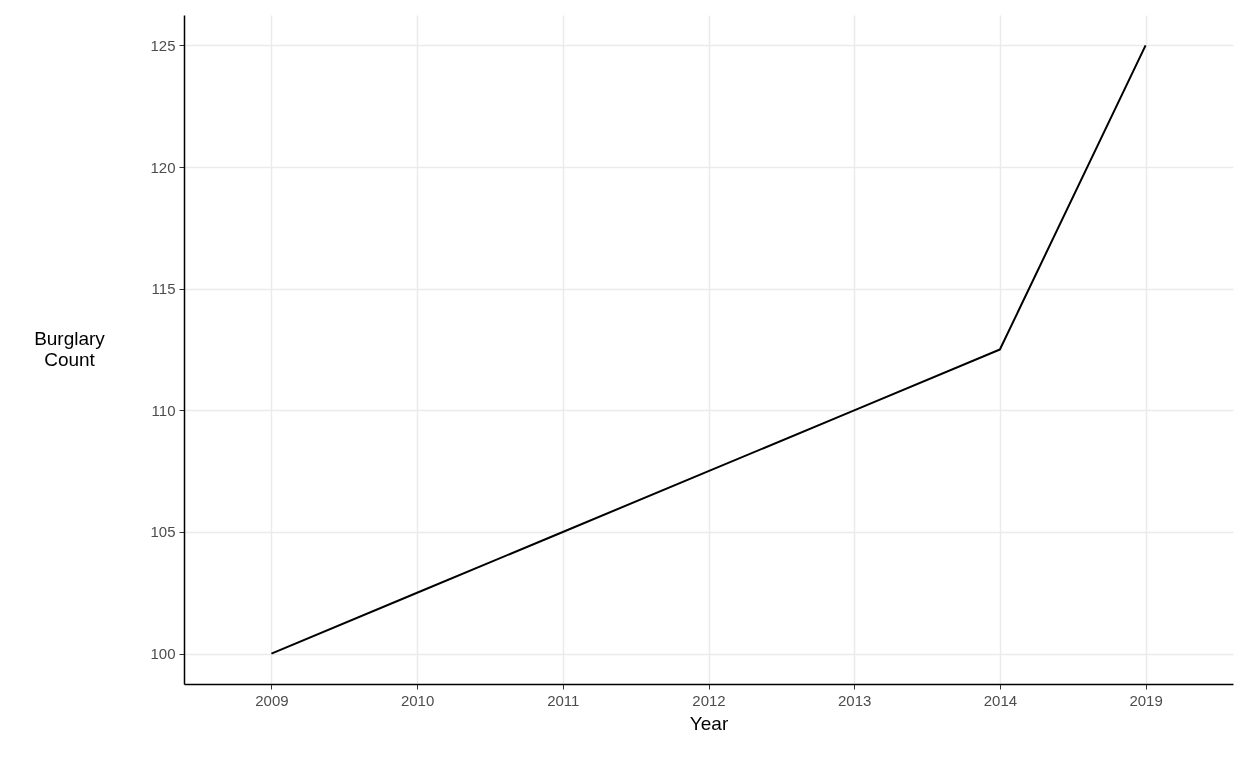  What do you see at coordinates (163, 410) in the screenshot?
I see `y-tick-label: 110` at bounding box center [163, 410].